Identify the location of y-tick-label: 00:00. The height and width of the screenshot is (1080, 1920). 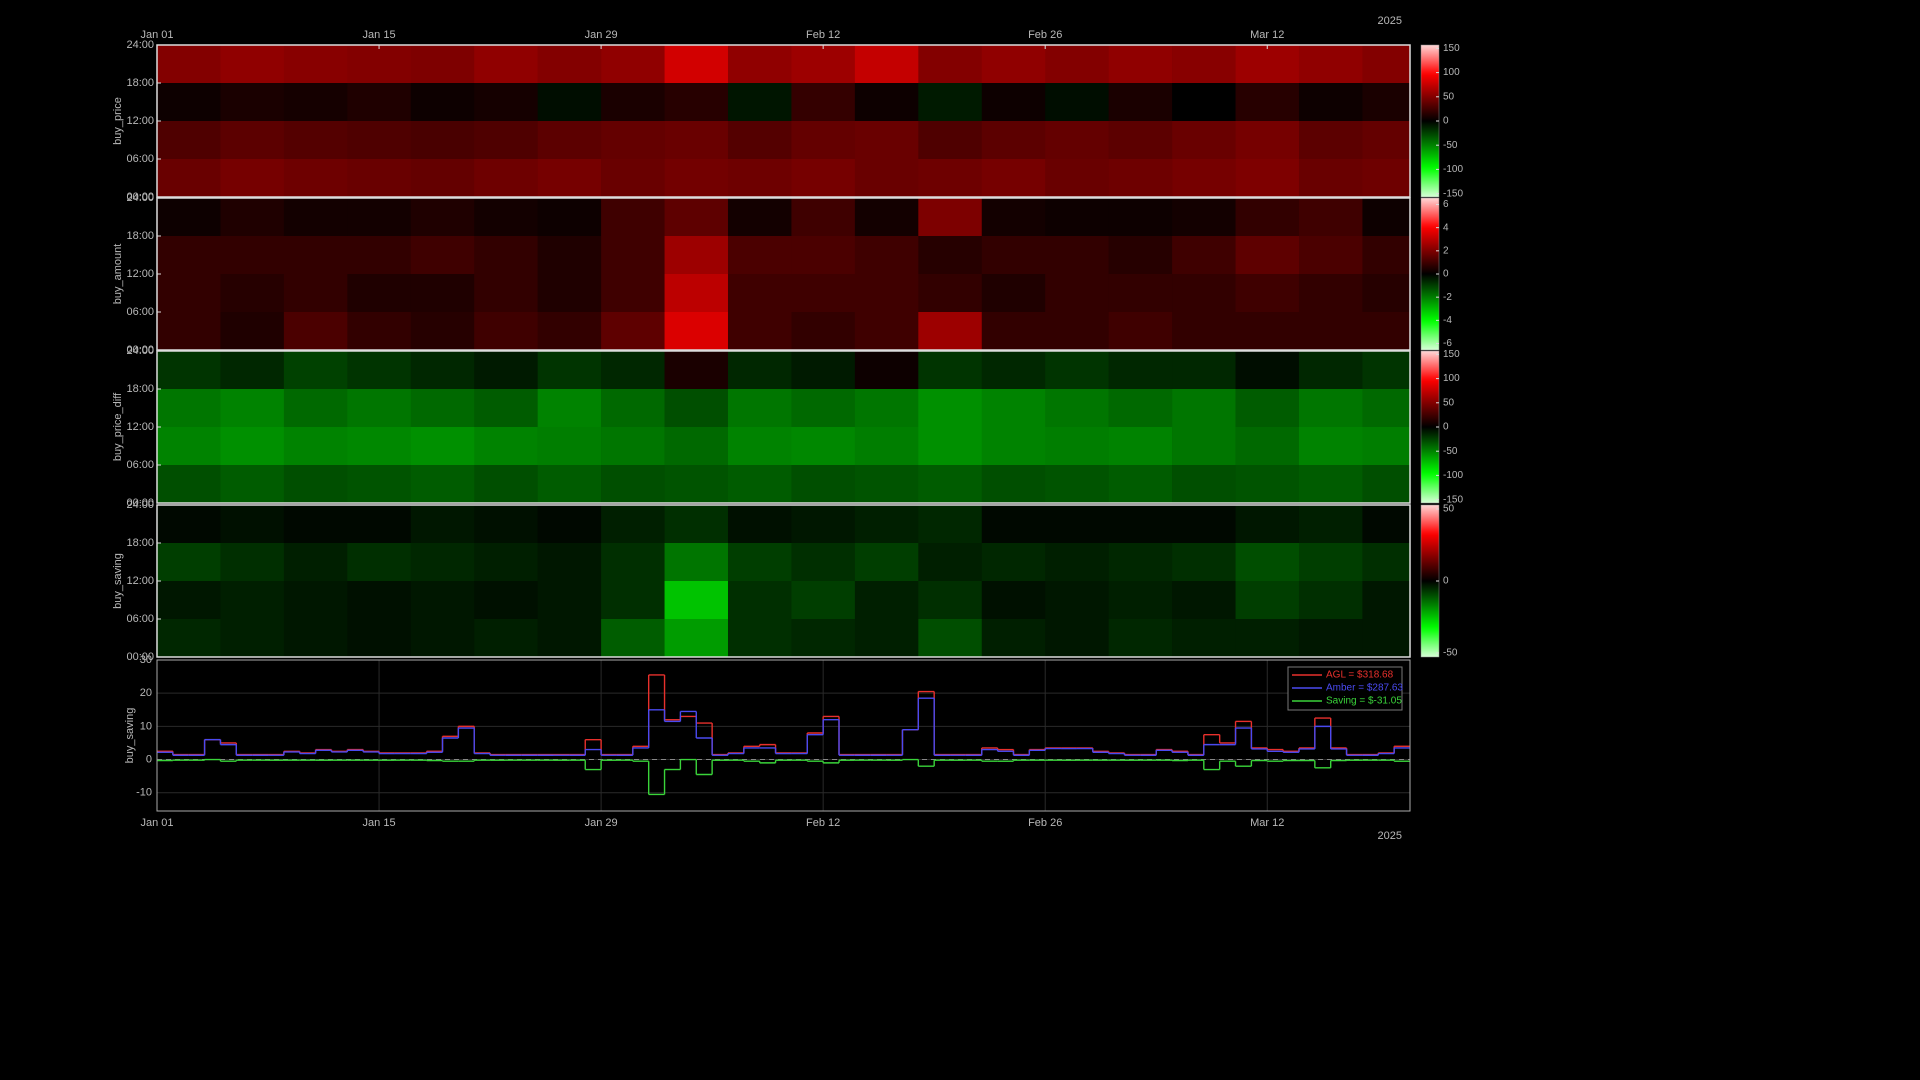
(140, 197).